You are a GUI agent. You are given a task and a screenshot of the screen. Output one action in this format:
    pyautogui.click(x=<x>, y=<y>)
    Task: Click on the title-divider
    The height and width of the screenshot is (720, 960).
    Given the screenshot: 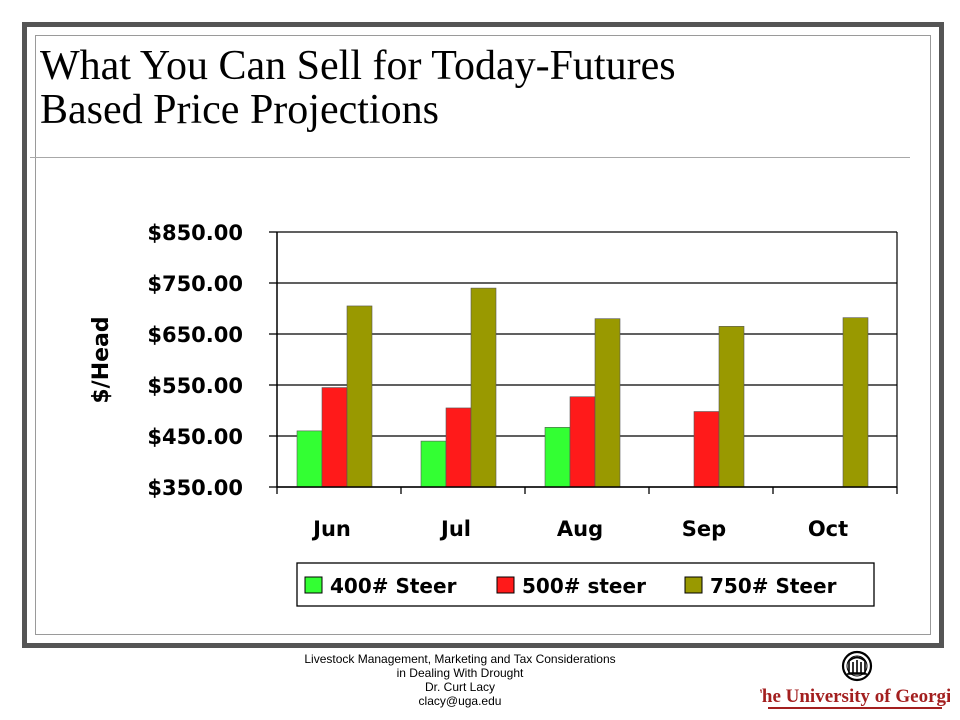 What is the action you would take?
    pyautogui.click(x=470, y=157)
    